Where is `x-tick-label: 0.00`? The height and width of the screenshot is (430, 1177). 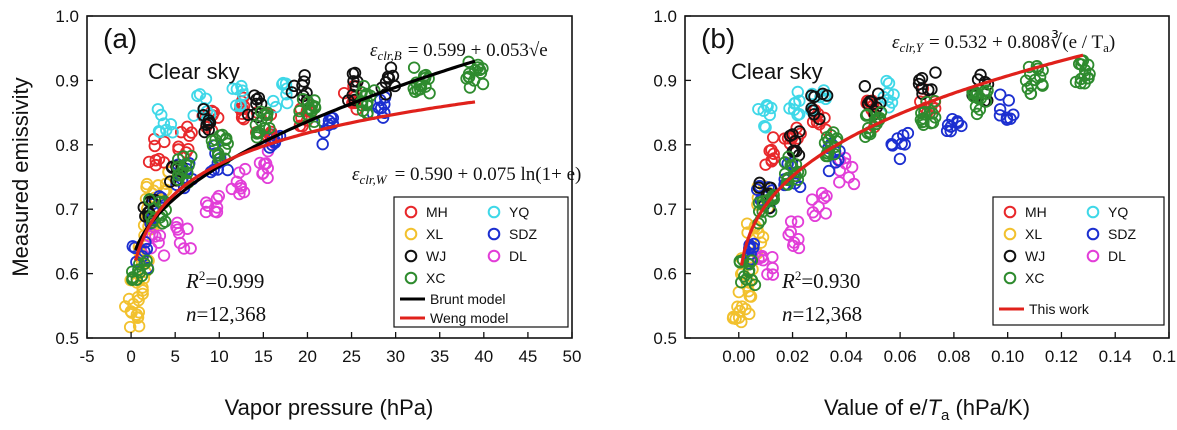 x-tick-label: 0.00 is located at coordinates (738, 356).